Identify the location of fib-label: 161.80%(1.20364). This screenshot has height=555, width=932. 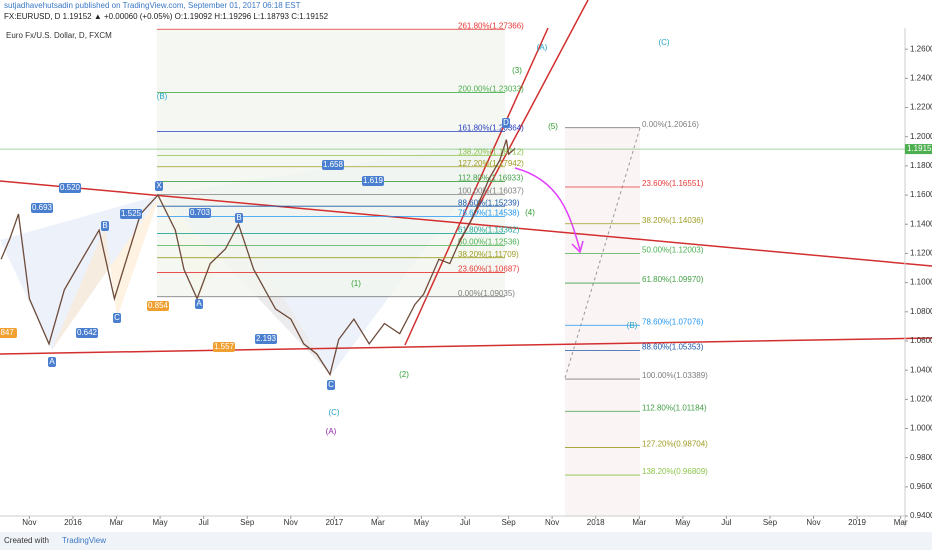
(491, 127).